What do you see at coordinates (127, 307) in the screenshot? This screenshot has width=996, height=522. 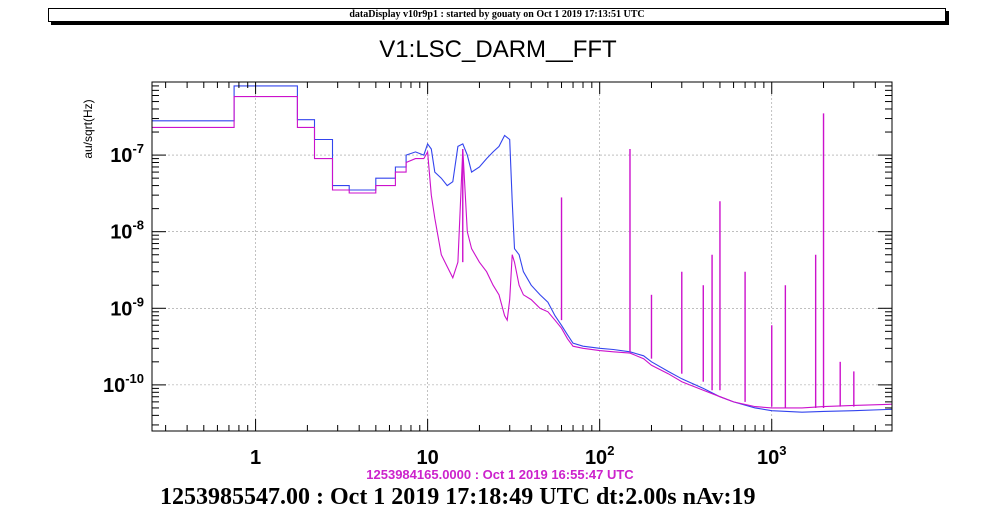 I see `y-tick-label: 10⁻⁹` at bounding box center [127, 307].